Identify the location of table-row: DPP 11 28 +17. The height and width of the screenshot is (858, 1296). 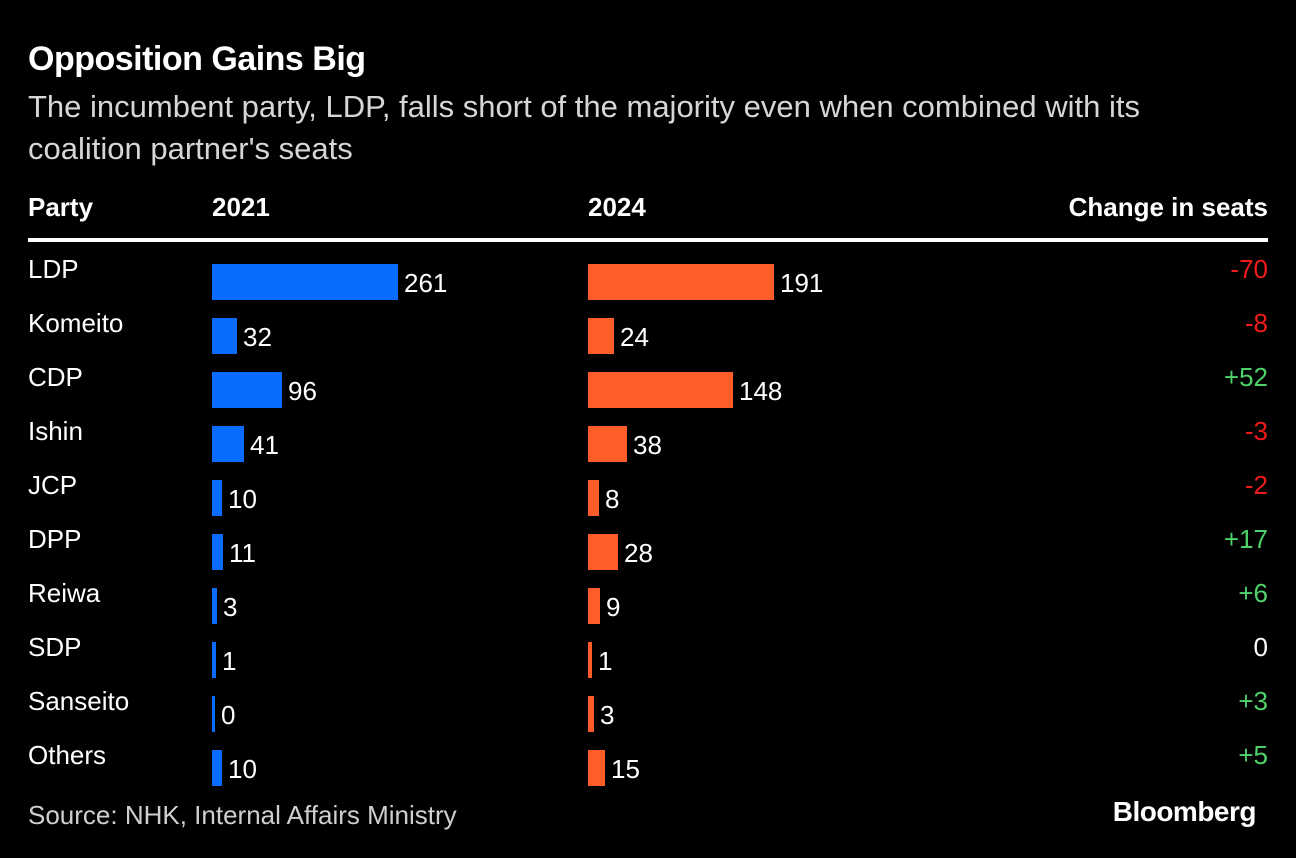
(648, 551).